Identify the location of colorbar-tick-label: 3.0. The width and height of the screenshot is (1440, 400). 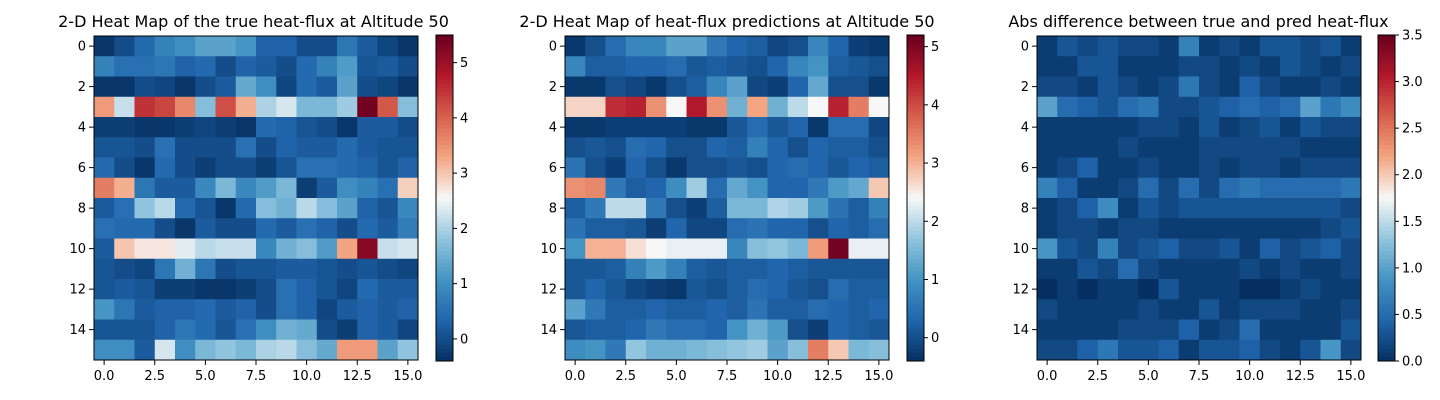
(1412, 82).